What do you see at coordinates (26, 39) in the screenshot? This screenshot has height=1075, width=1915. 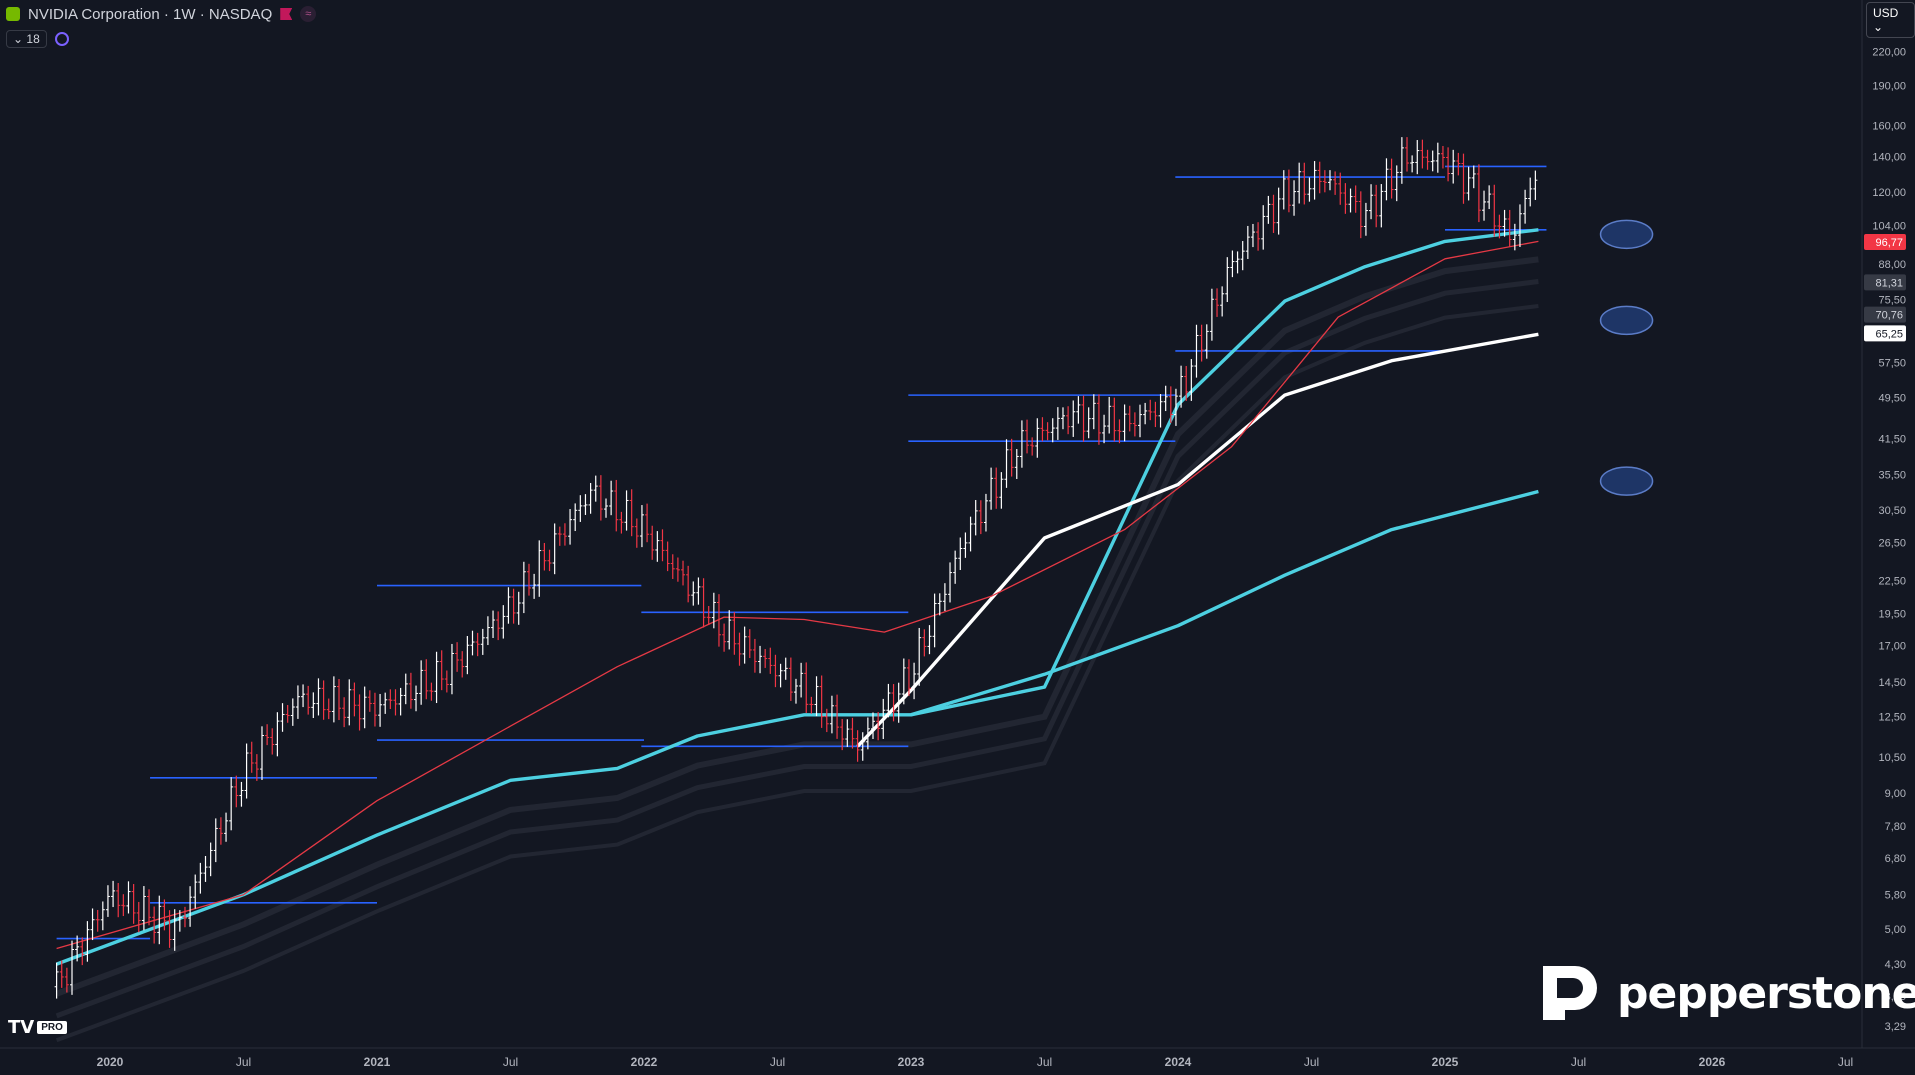 I see `indicators-toggle-button: ⌄ 18` at bounding box center [26, 39].